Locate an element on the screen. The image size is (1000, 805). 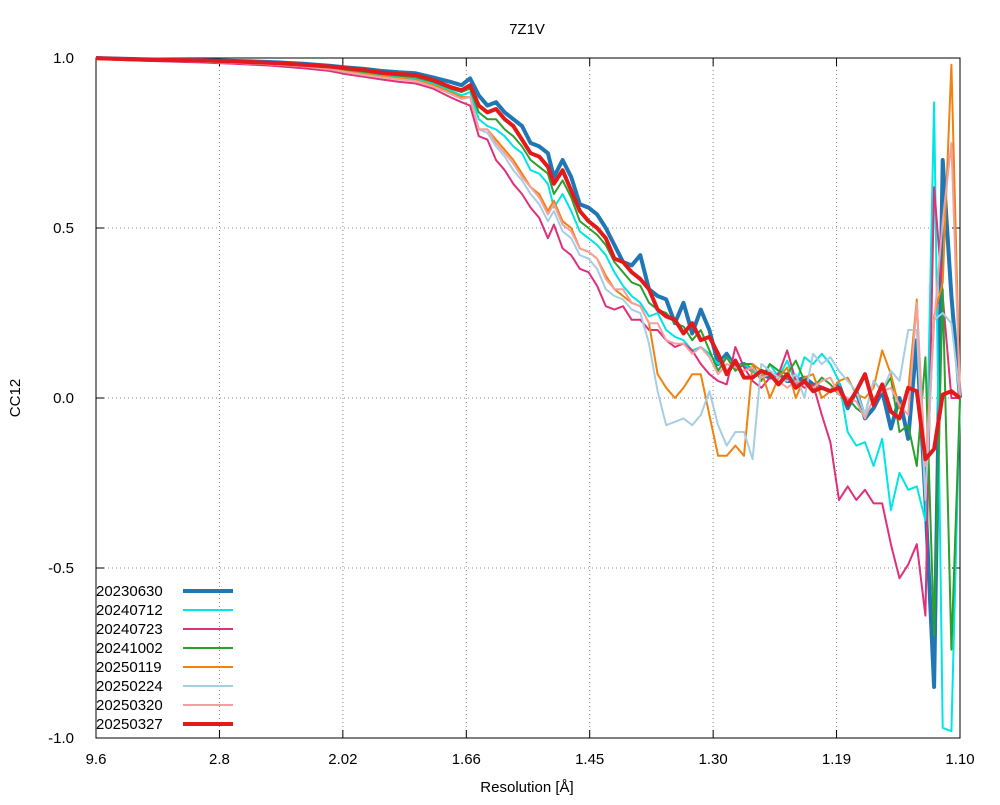
x-tick-label: 9.6 is located at coordinates (96, 759).